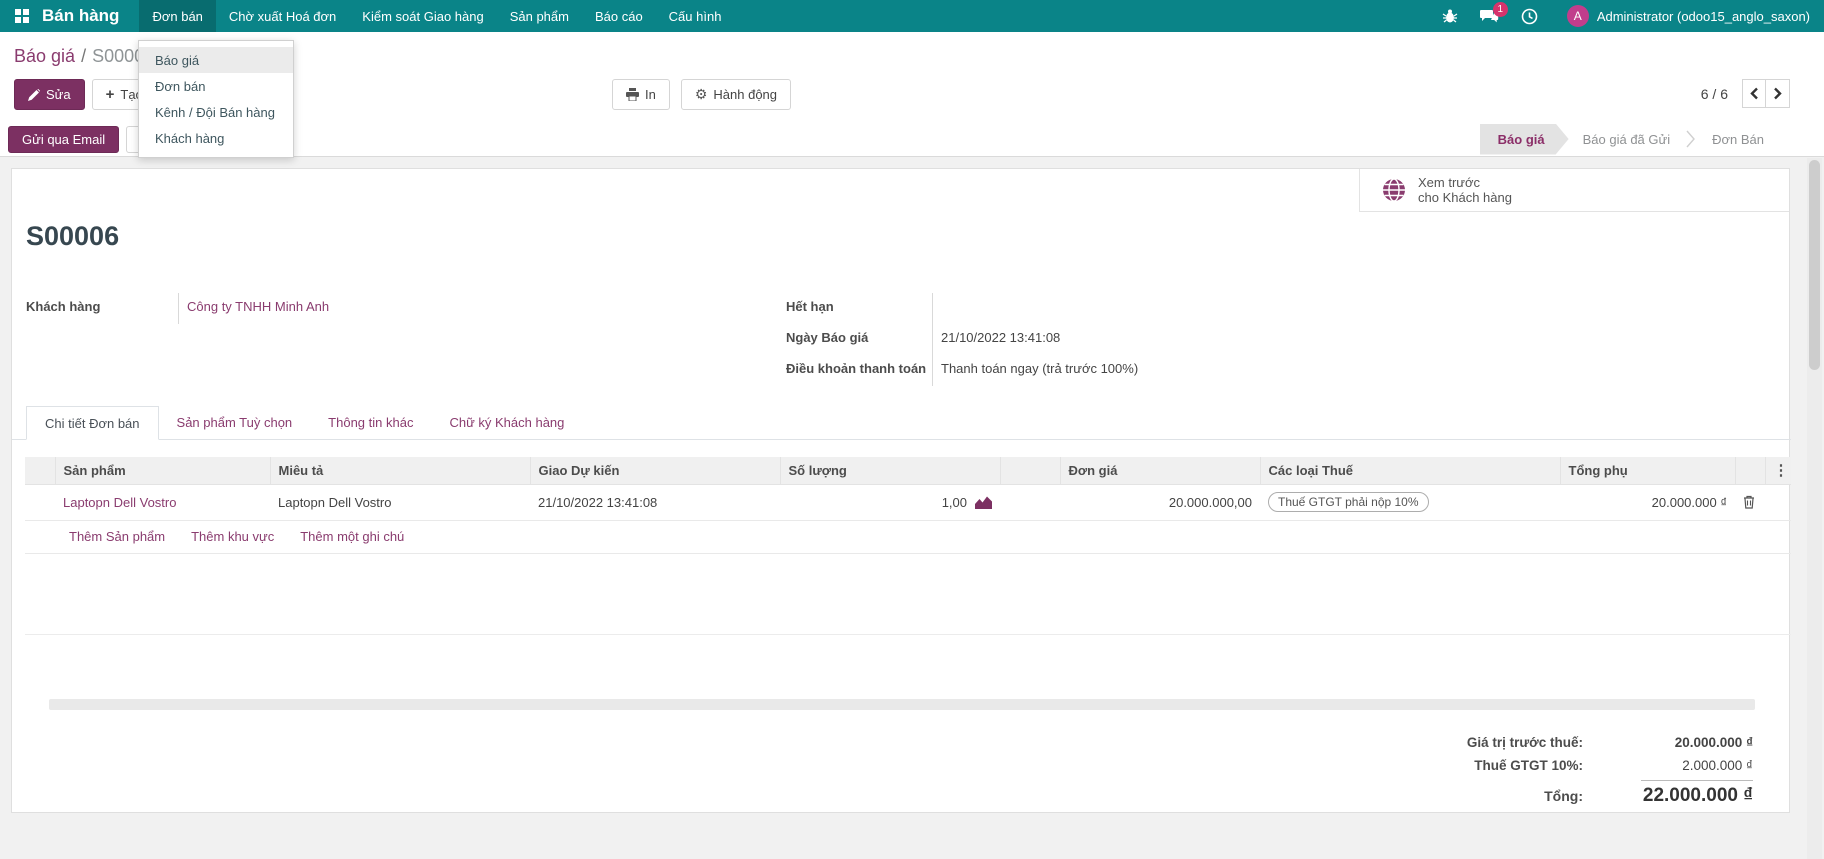 This screenshot has width=1824, height=859. Describe the element at coordinates (162, 471) in the screenshot. I see `header-product: Sản phẩm` at that location.